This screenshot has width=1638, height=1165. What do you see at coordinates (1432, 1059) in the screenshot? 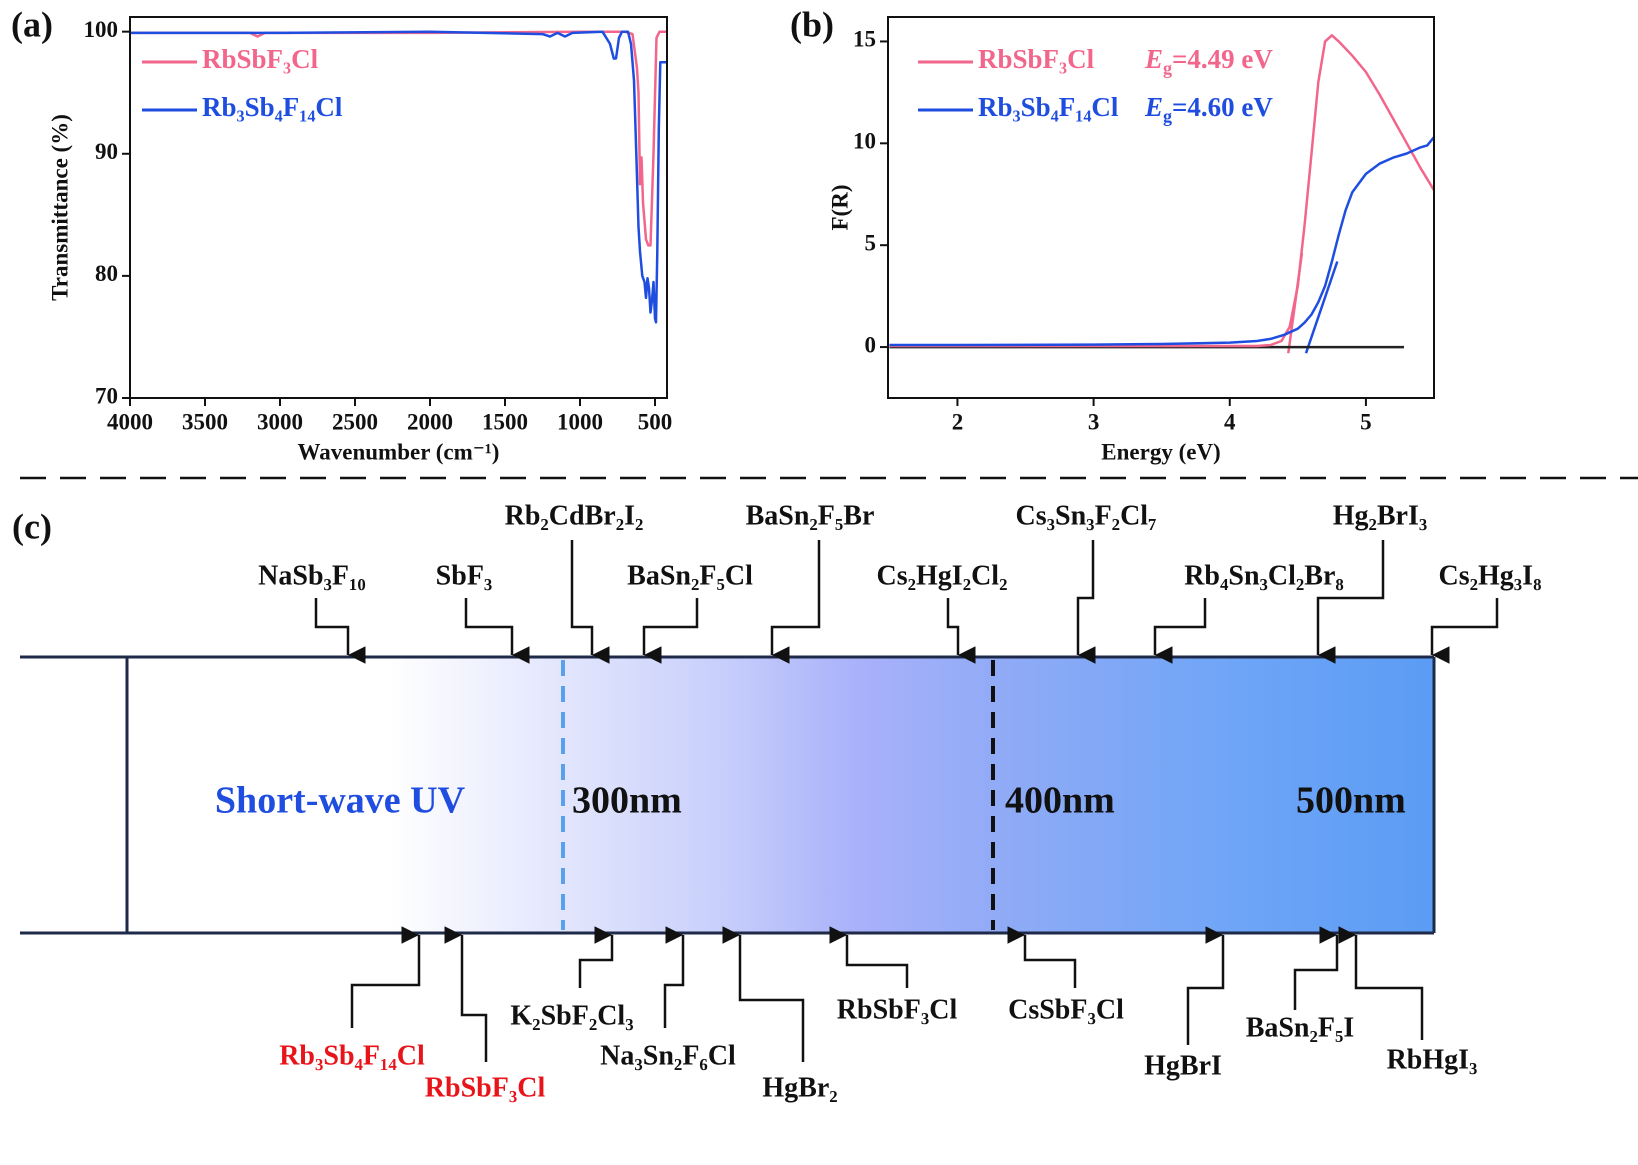
I see `bottom-compound-label: RbHgI₃` at bounding box center [1432, 1059].